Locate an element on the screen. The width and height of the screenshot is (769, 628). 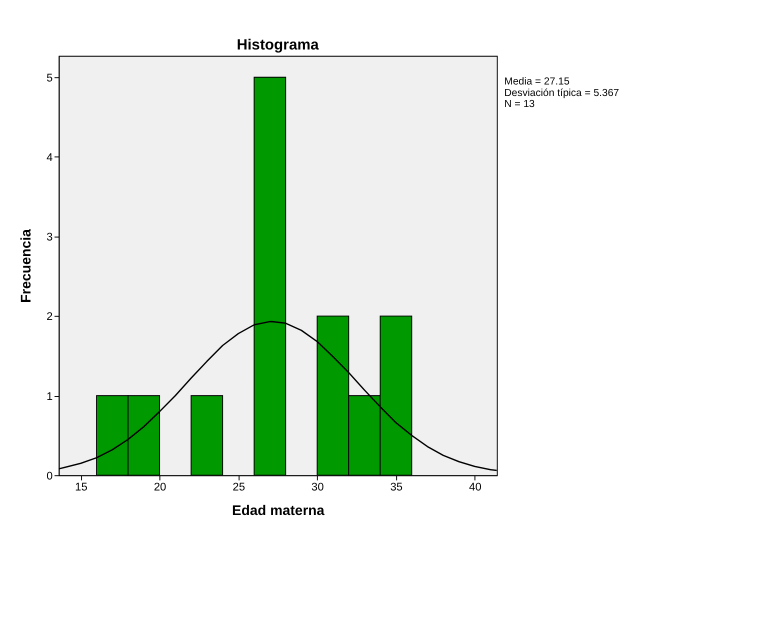
y-tick-label: 1 is located at coordinates (49, 396).